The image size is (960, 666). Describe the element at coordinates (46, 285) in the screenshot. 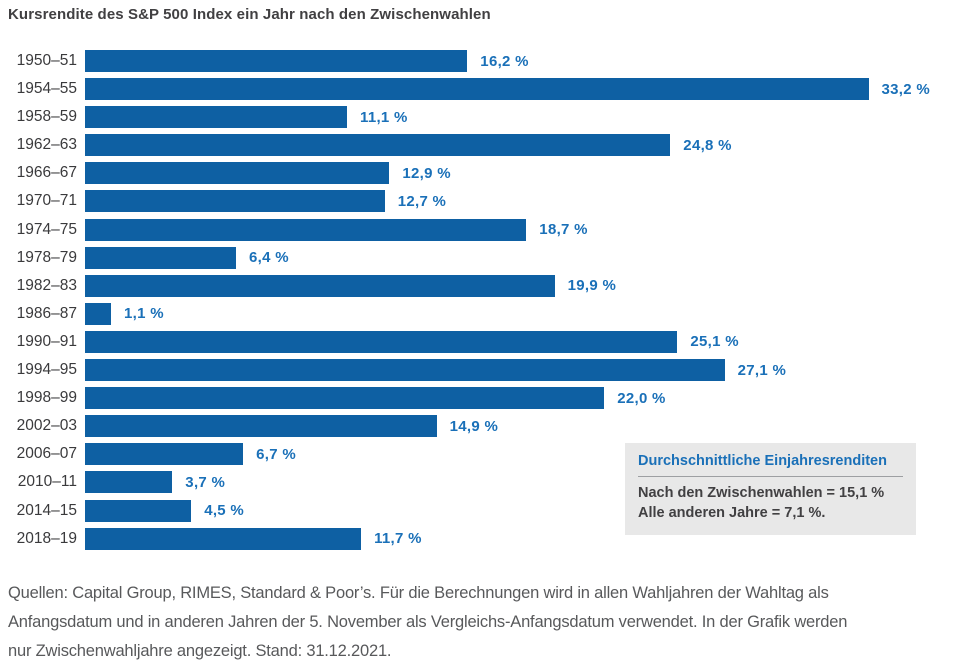

I see `year-label: 1982–83` at that location.